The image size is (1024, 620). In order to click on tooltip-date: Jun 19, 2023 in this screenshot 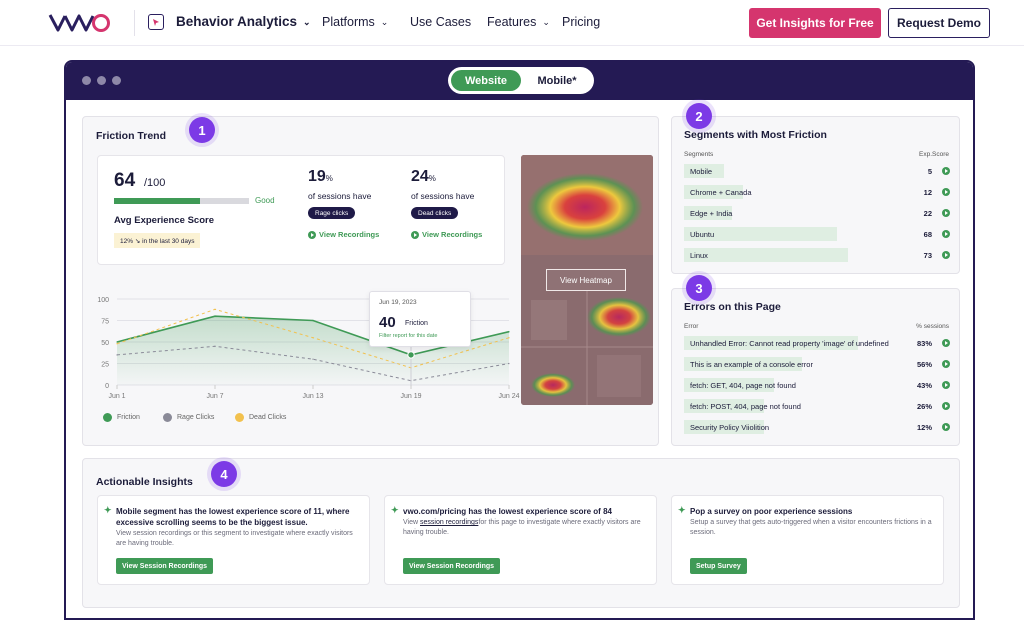, I will do `click(398, 302)`.